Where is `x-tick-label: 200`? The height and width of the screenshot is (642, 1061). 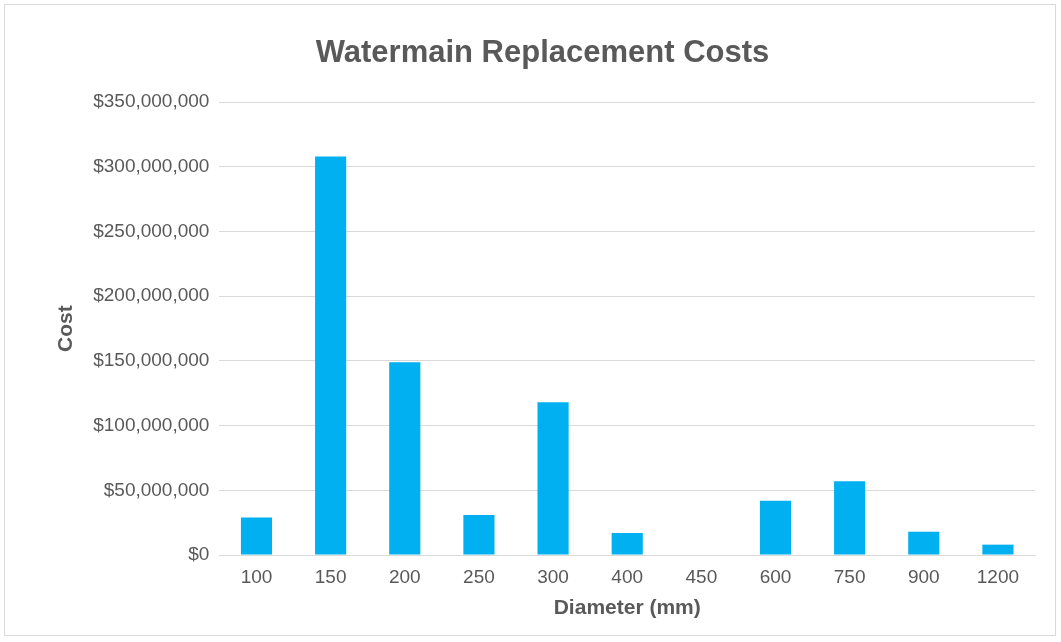 x-tick-label: 200 is located at coordinates (404, 576).